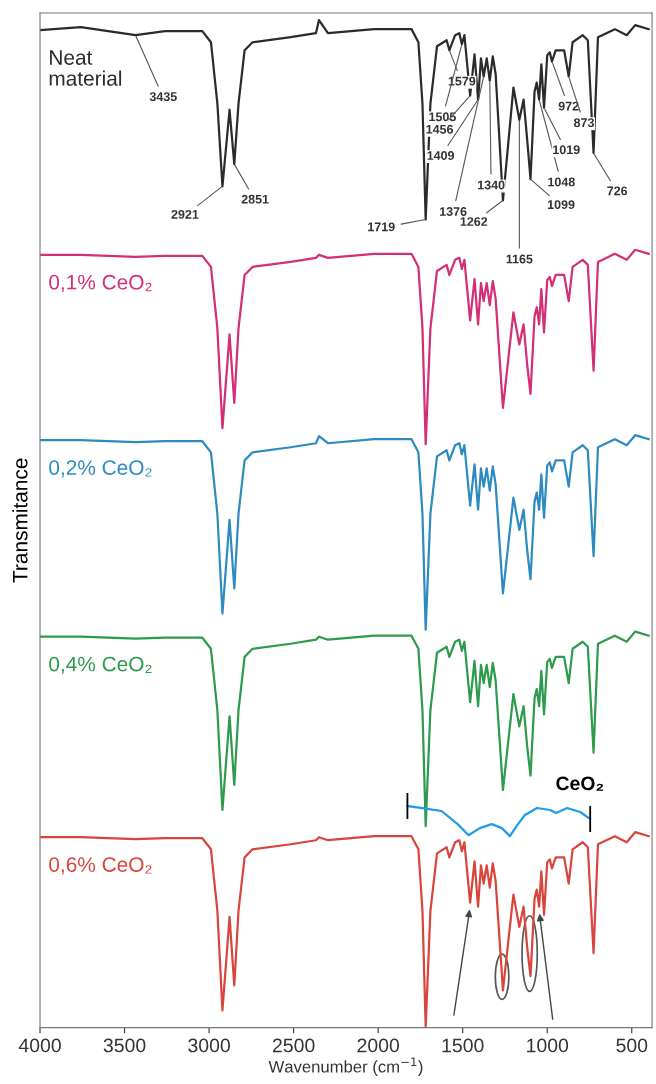 Image resolution: width=656 pixels, height=1084 pixels. What do you see at coordinates (163, 97) in the screenshot?
I see `annotation: 3435` at bounding box center [163, 97].